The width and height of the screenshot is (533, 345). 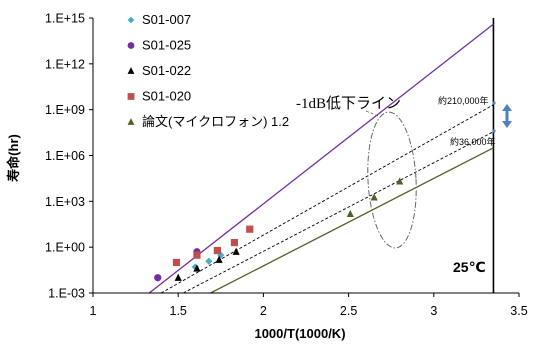 What do you see at coordinates (65, 156) in the screenshot?
I see `y-tick-label: 1.E+06` at bounding box center [65, 156].